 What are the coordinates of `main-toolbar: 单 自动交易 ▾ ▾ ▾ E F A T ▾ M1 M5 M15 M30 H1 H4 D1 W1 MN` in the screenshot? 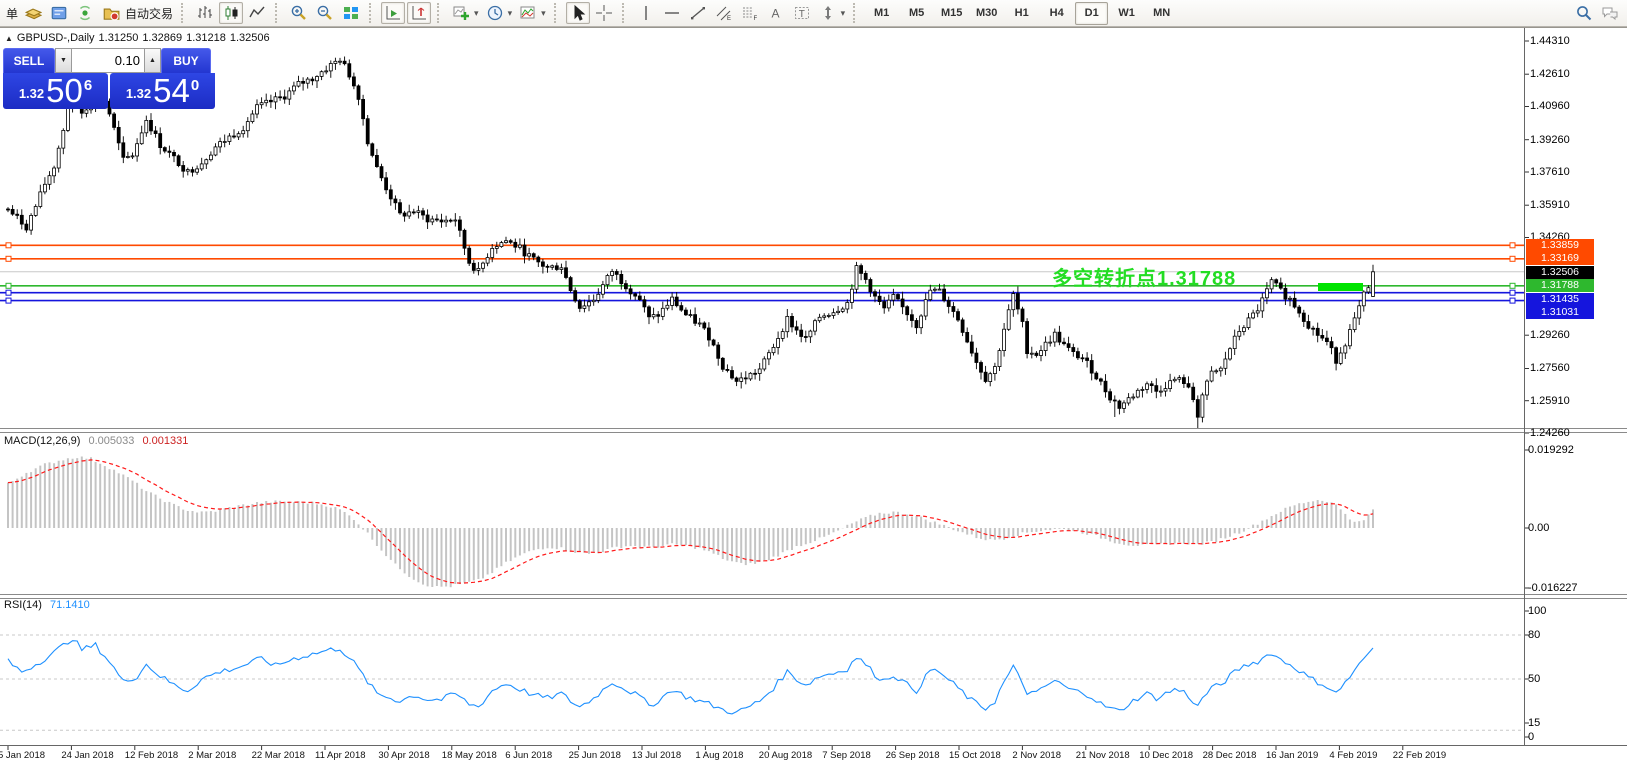 It's located at (813, 13).